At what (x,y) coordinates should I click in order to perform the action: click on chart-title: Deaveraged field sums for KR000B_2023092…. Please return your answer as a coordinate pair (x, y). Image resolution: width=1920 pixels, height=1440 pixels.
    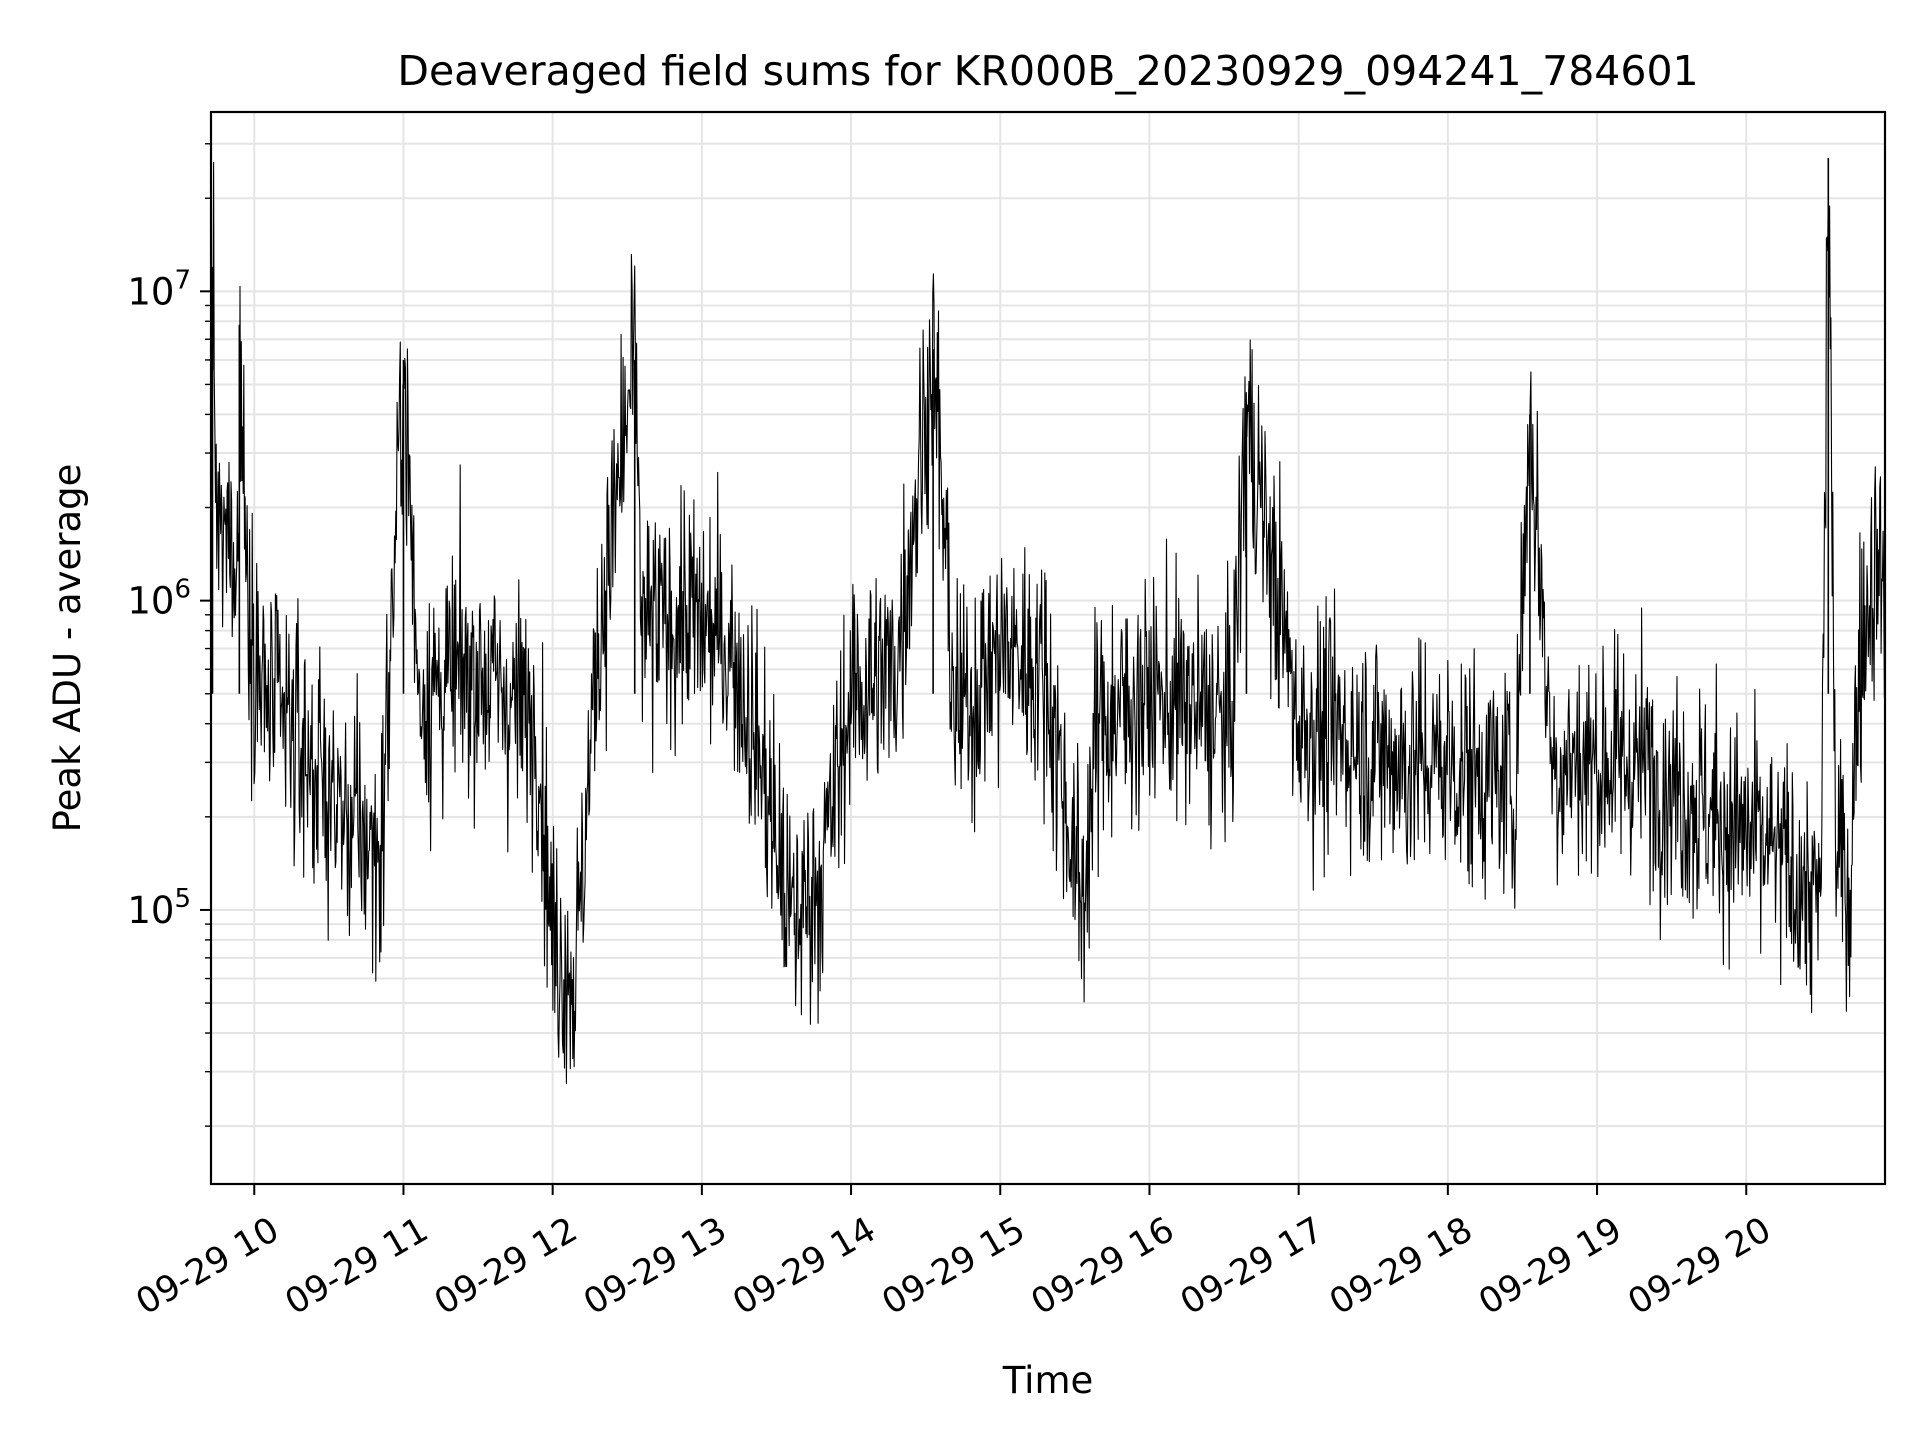
    Looking at the image, I should click on (1047, 71).